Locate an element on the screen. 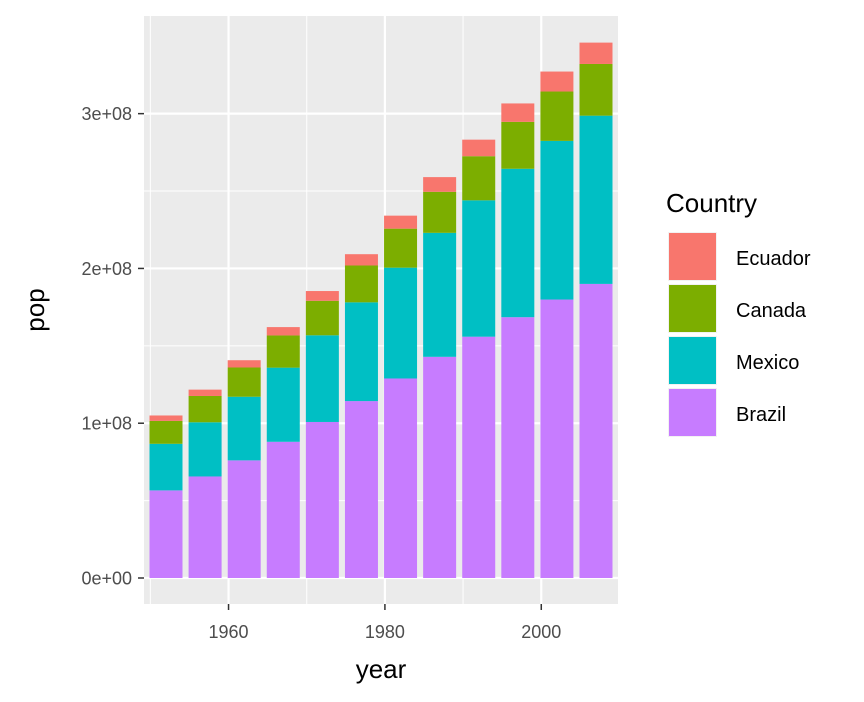 The image size is (864, 702). x-axis-title: year is located at coordinates (381, 669).